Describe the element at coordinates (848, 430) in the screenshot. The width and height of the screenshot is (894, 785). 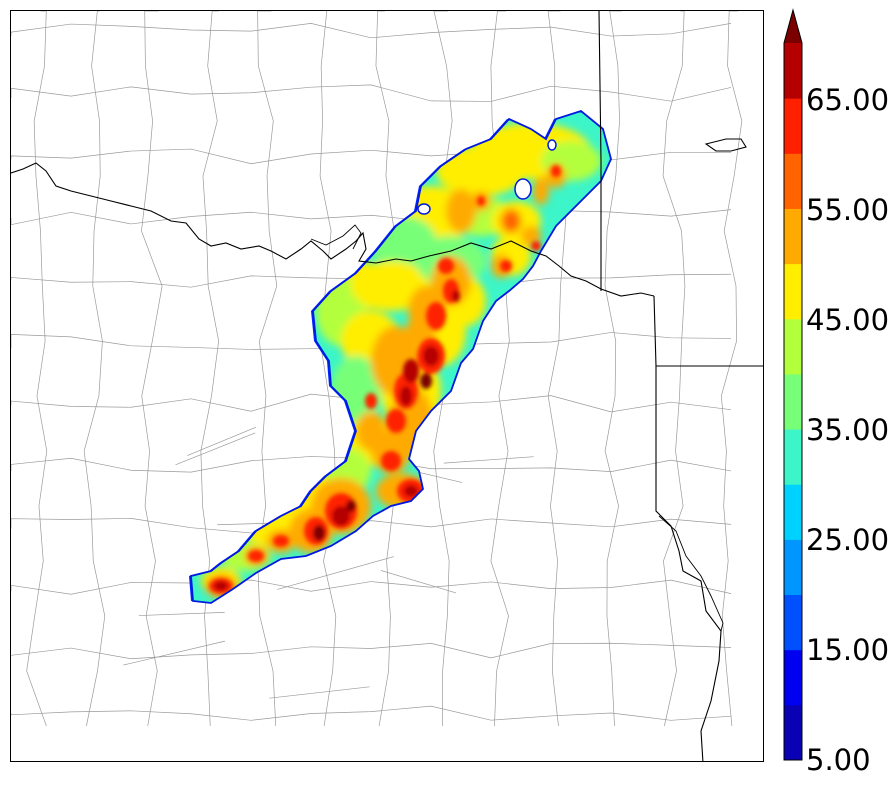
I see `colorbar-label-35: 35.00` at that location.